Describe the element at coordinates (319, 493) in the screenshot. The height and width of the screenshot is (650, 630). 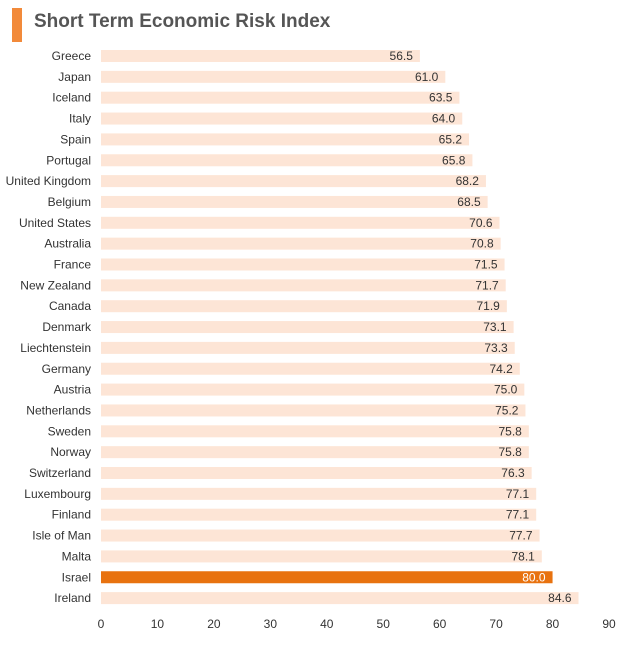
I see `bar-luxembourg` at that location.